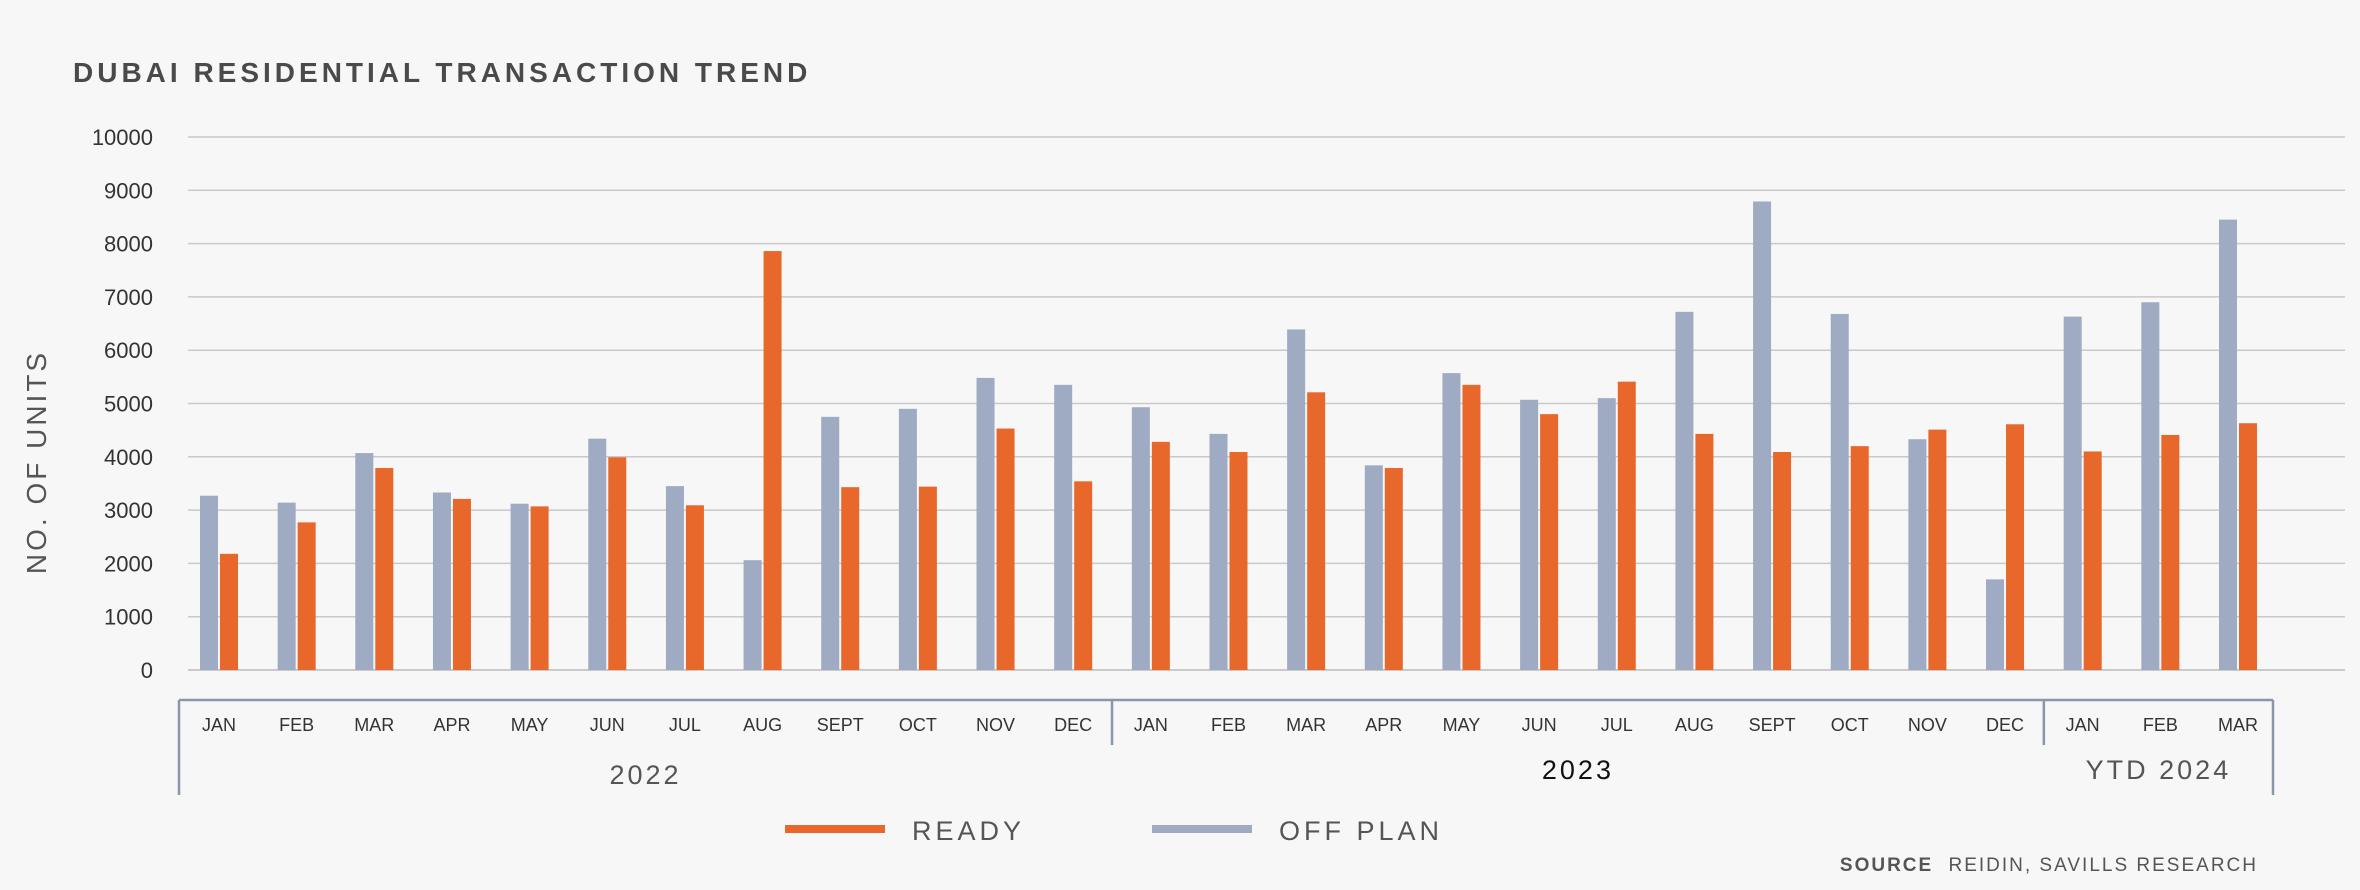  I want to click on x-group-label: 2023, so click(1578, 770).